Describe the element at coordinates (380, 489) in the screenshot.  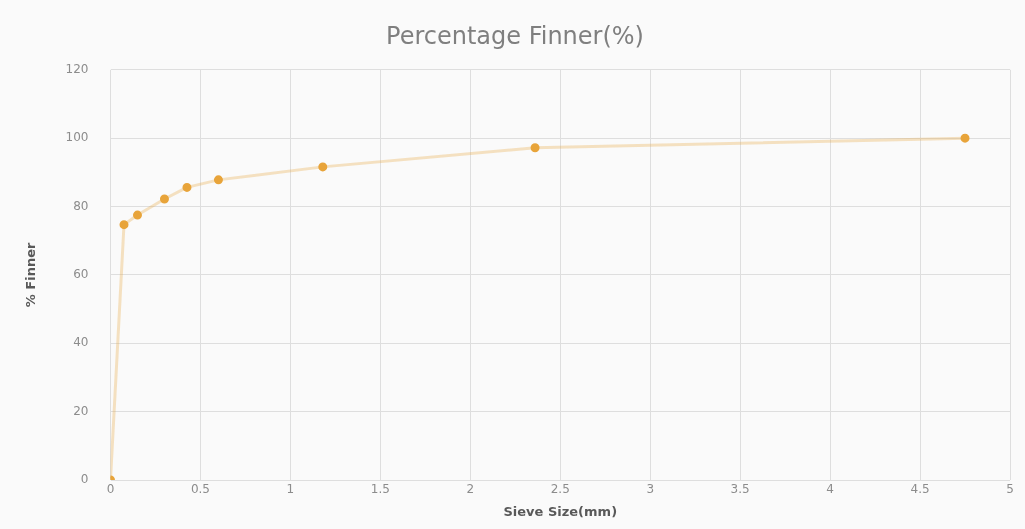
I see `x-tick-label: 1.5` at that location.